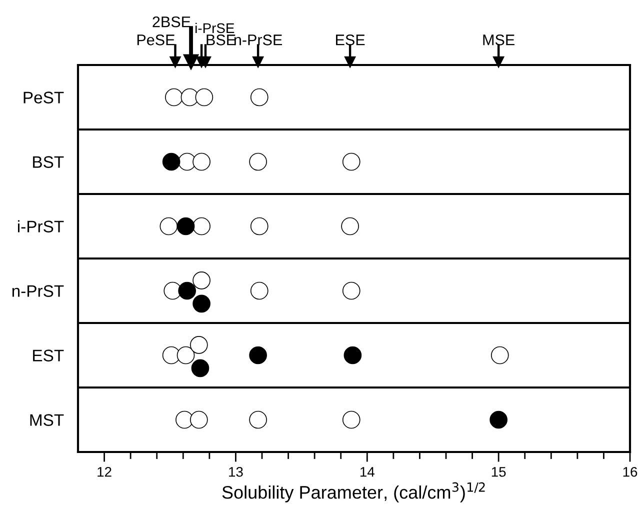 This screenshot has height=515, width=638. Describe the element at coordinates (171, 22) in the screenshot. I see `ref-line-label: 2BSE` at that location.